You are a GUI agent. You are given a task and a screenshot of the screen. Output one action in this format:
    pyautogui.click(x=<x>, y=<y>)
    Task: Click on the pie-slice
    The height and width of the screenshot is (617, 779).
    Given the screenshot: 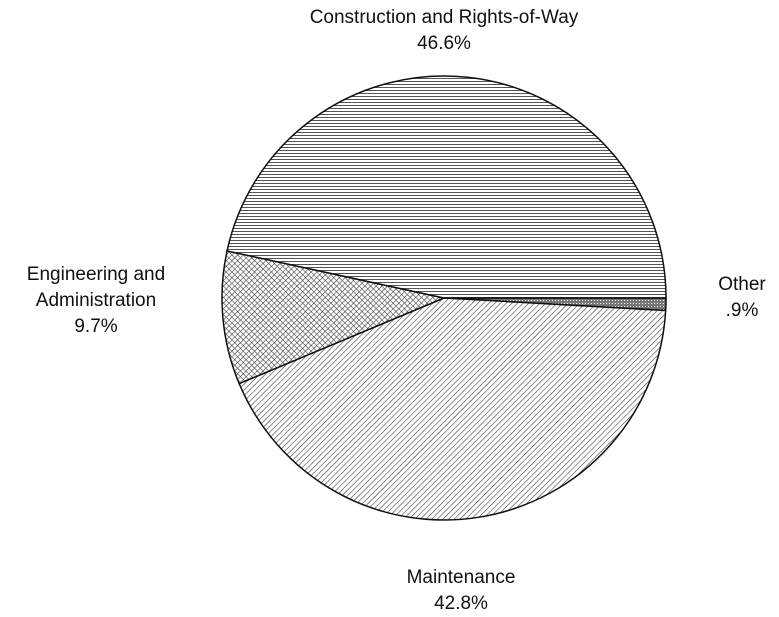 What is the action you would take?
    pyautogui.click(x=334, y=317)
    